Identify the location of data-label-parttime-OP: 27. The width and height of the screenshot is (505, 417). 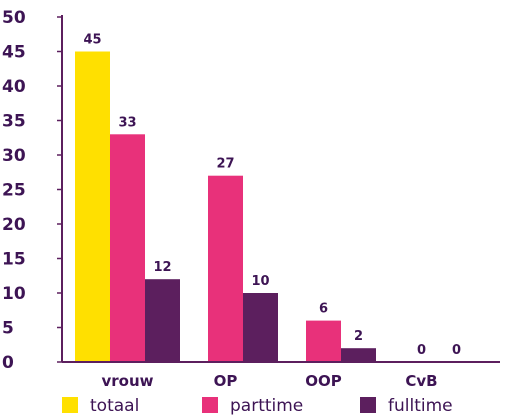
(225, 164).